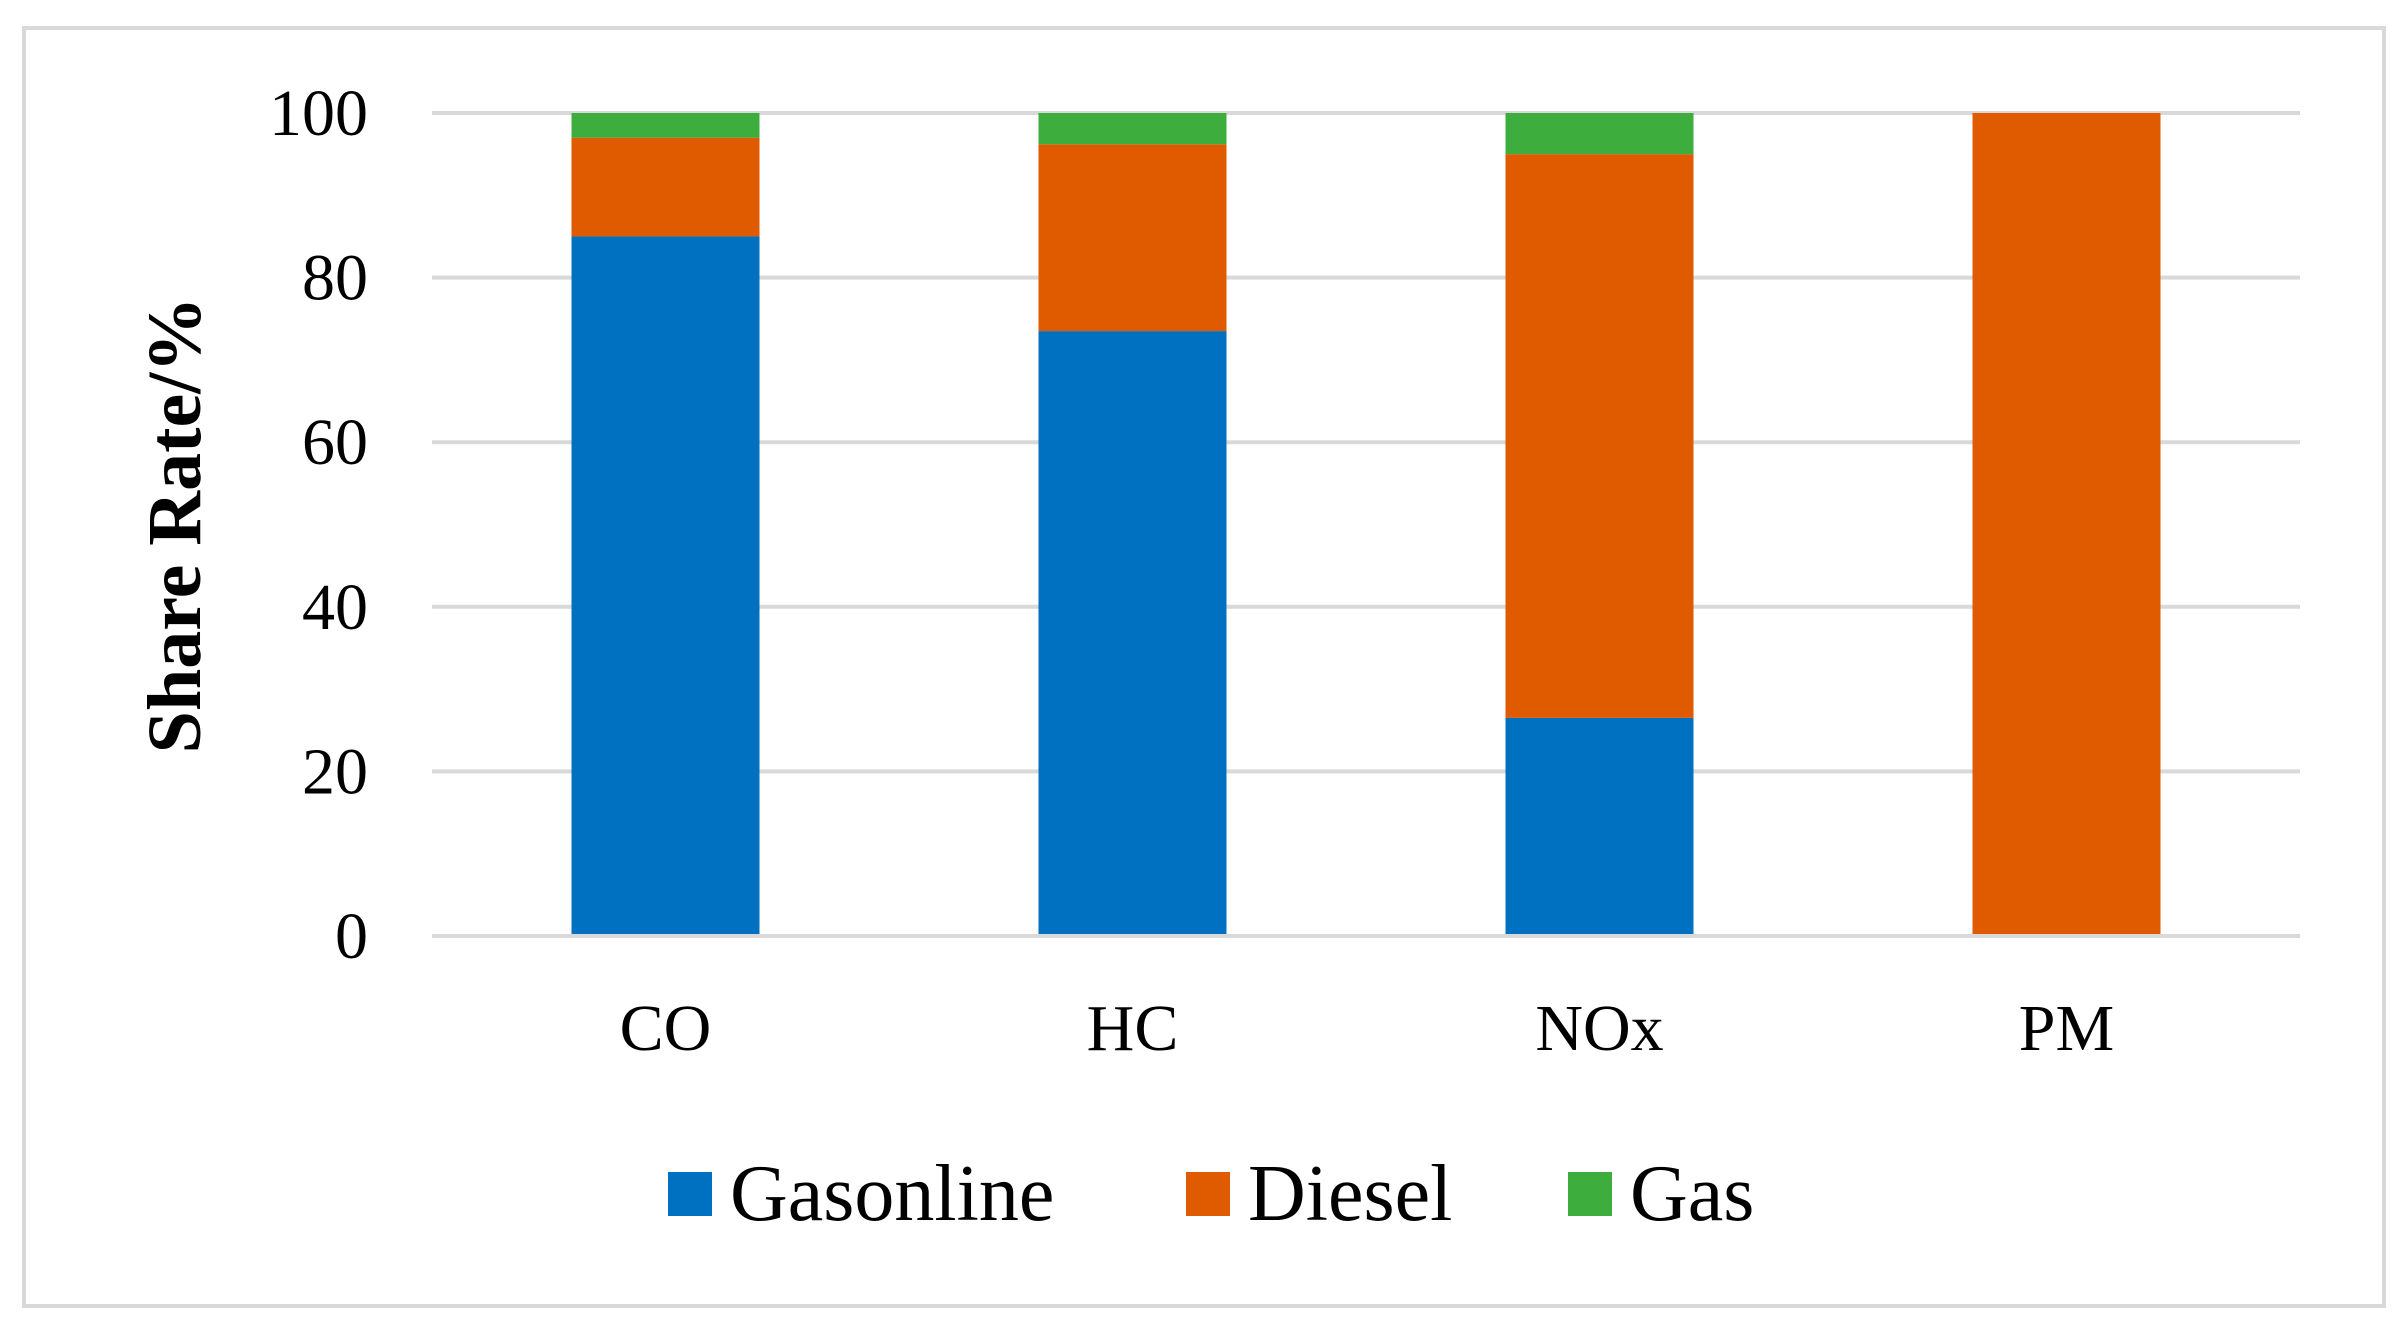 The image size is (2408, 1336). Describe the element at coordinates (1692, 1194) in the screenshot. I see `legend-label-gas: Gas` at that location.